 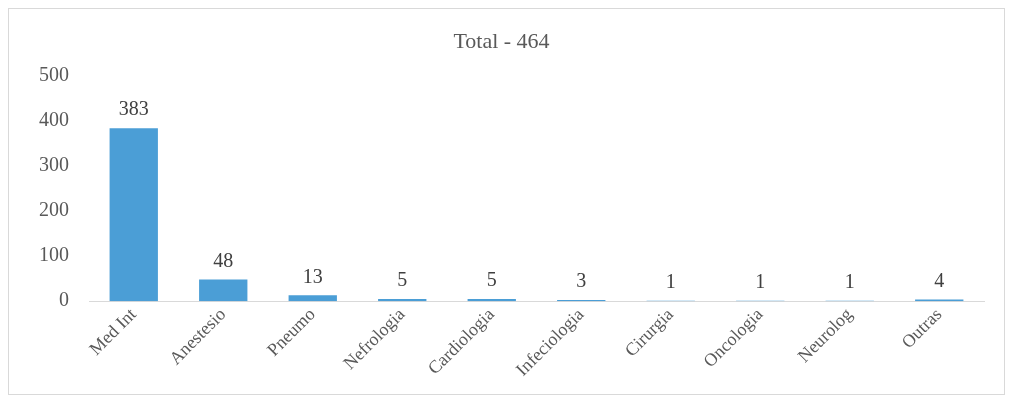 What do you see at coordinates (133, 108) in the screenshot?
I see `data-label: 383` at bounding box center [133, 108].